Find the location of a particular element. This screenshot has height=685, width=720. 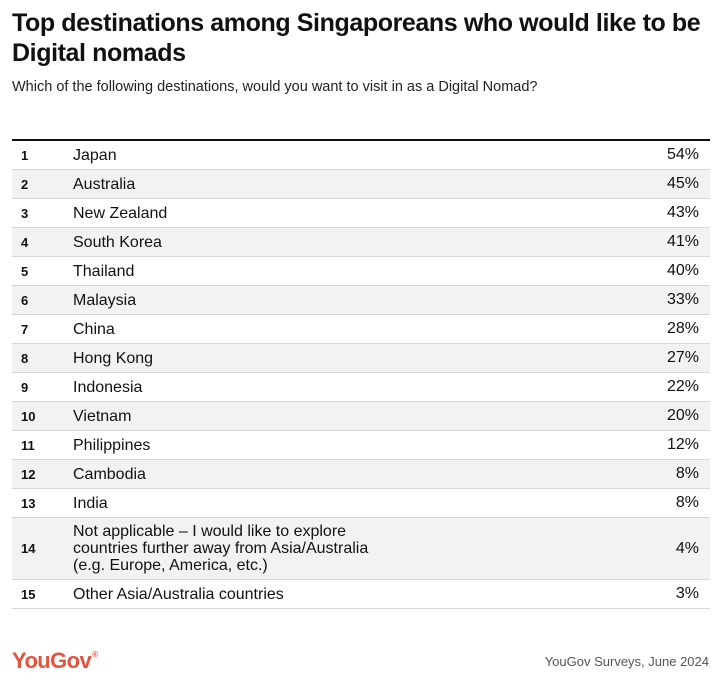

table-row: 15 Other Asia/Australia countries 3% is located at coordinates (361, 594).